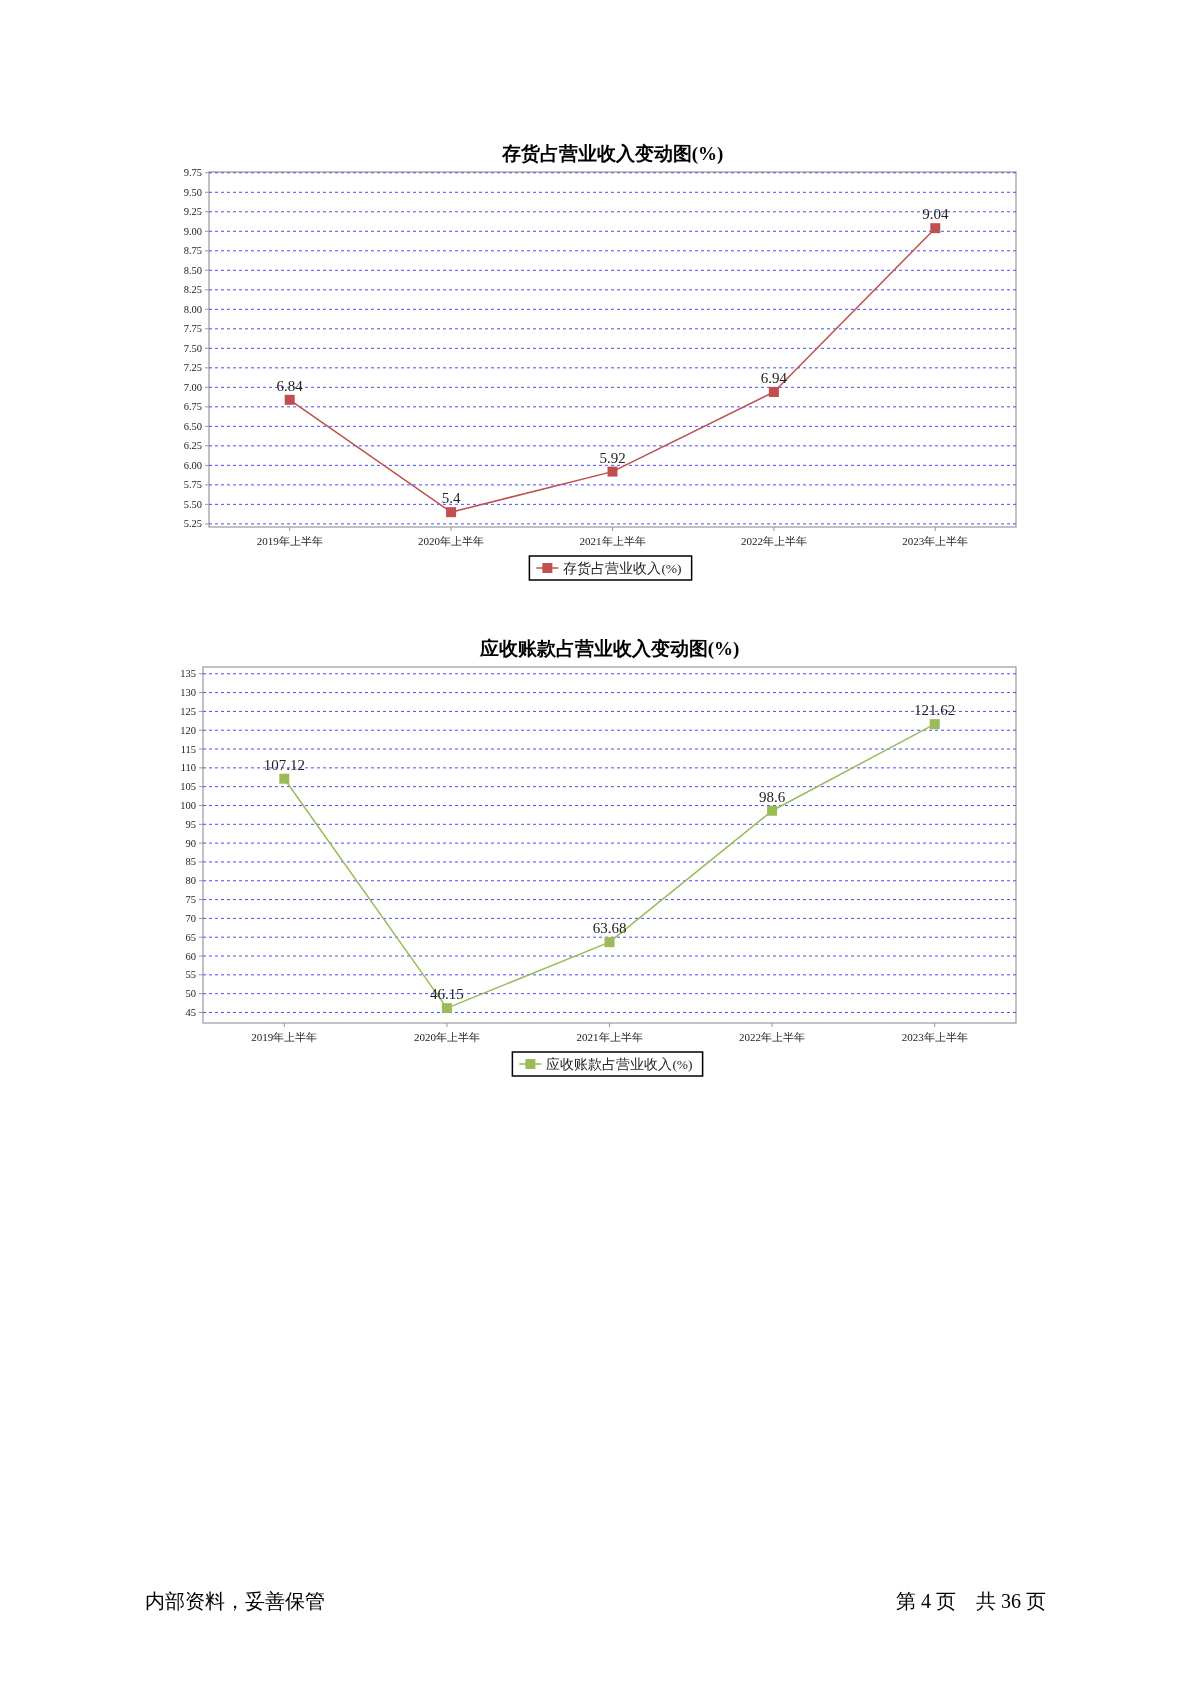 This screenshot has width=1191, height=1684. I want to click on chart-title: 存货占营业收入变动图(%), so click(612, 154).